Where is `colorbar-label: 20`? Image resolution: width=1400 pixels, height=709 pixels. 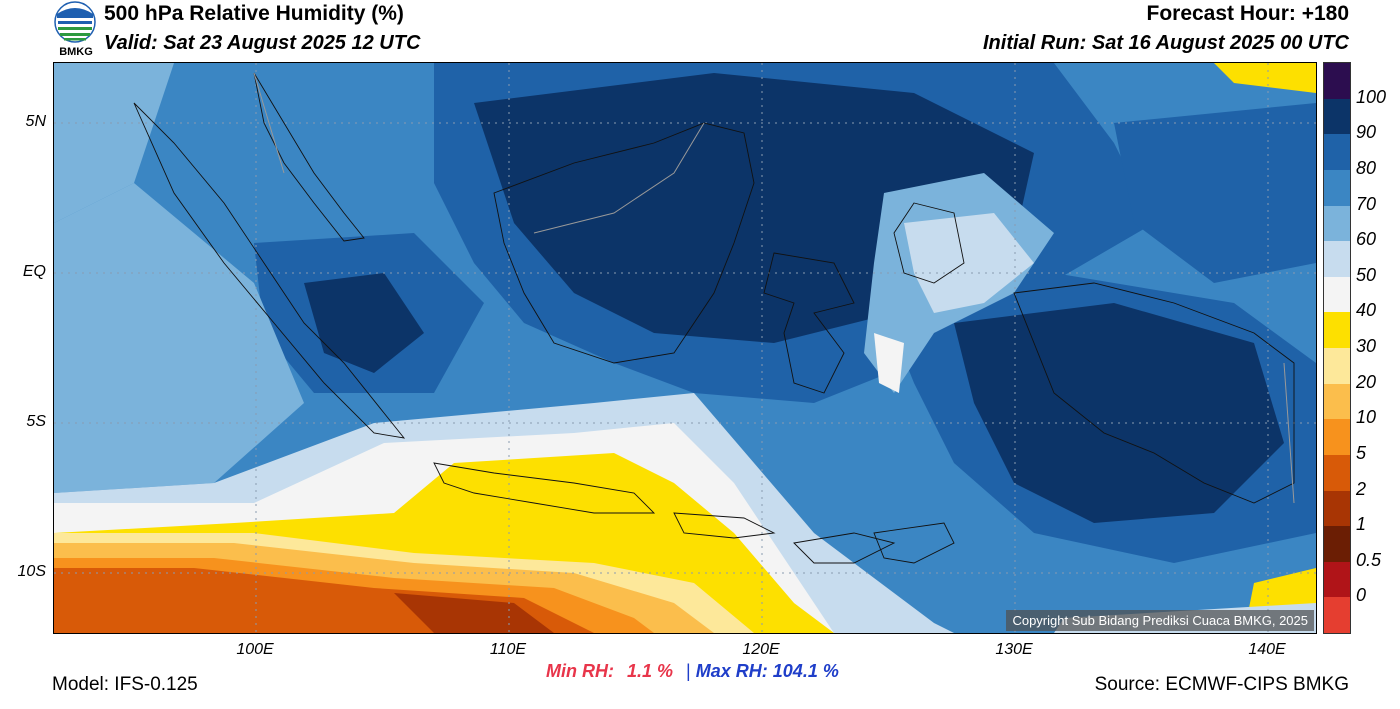 colorbar-label: 20 is located at coordinates (1366, 381).